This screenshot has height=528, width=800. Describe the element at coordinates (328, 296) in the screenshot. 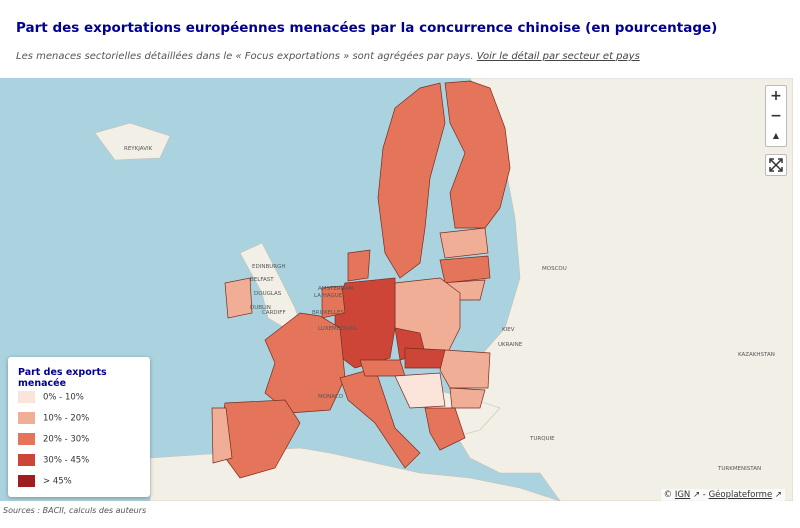

I see `place-label: LA HAGUE` at that location.